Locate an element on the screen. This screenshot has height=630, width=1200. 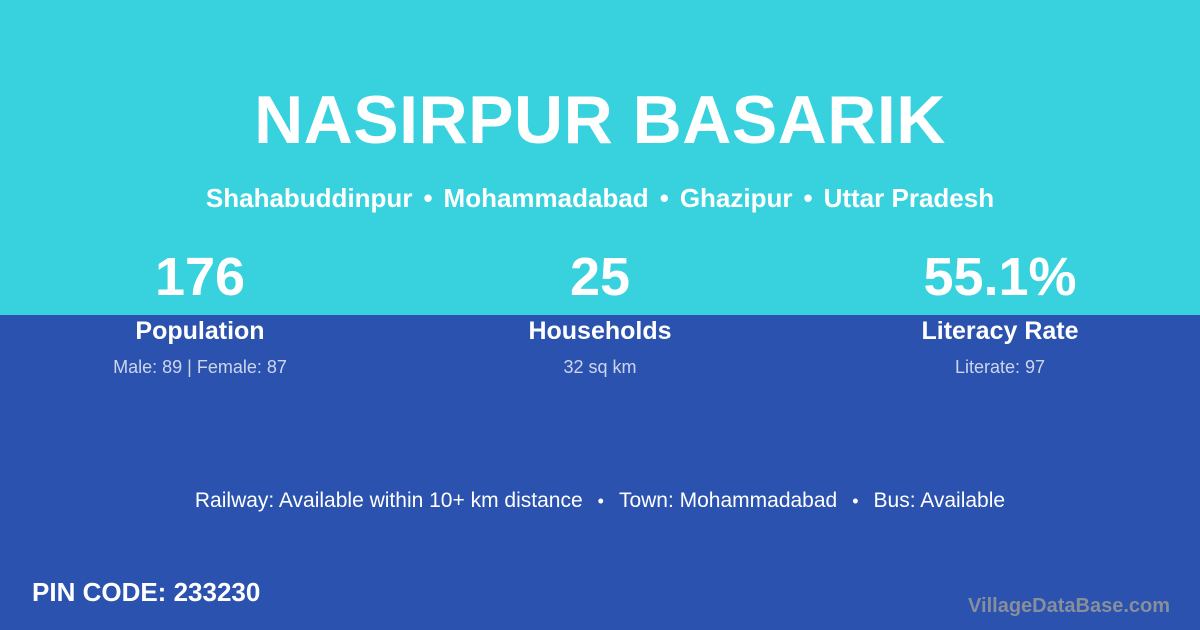
population-label: Population is located at coordinates (200, 331).